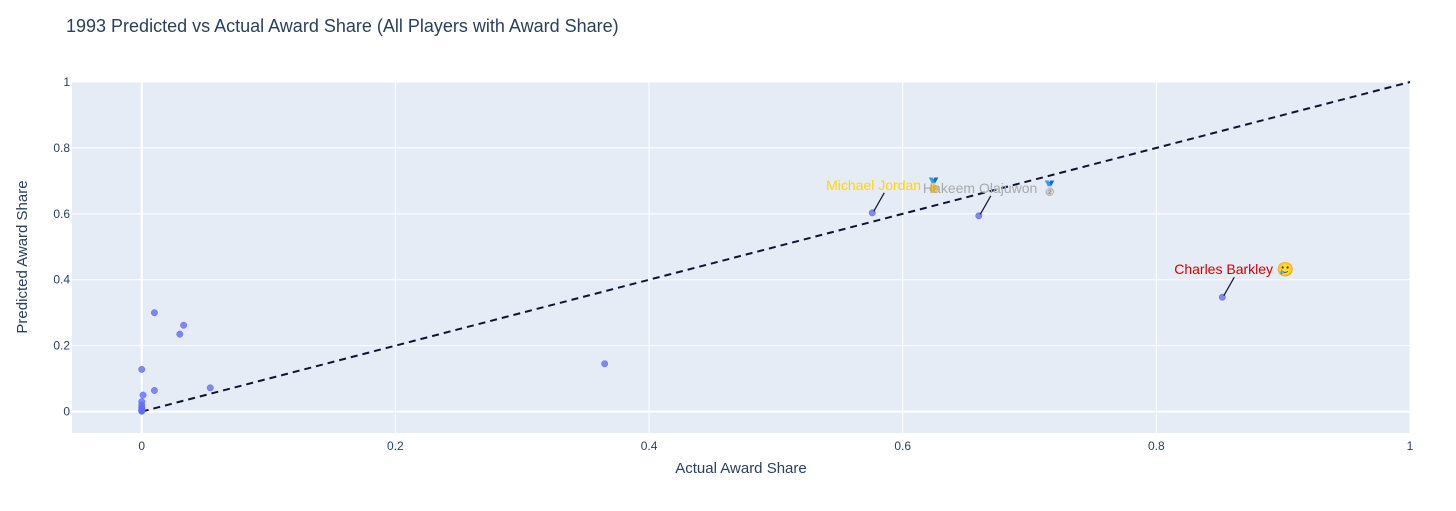 The width and height of the screenshot is (1456, 511). I want to click on x-tick-label: 1, so click(1410, 446).